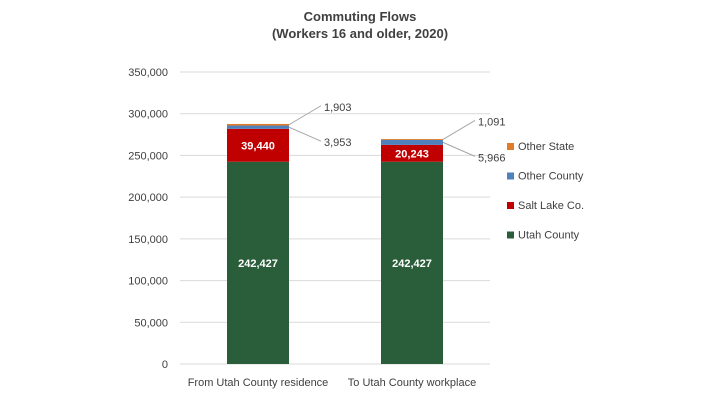  I want to click on y-tick-label: 0, so click(165, 365).